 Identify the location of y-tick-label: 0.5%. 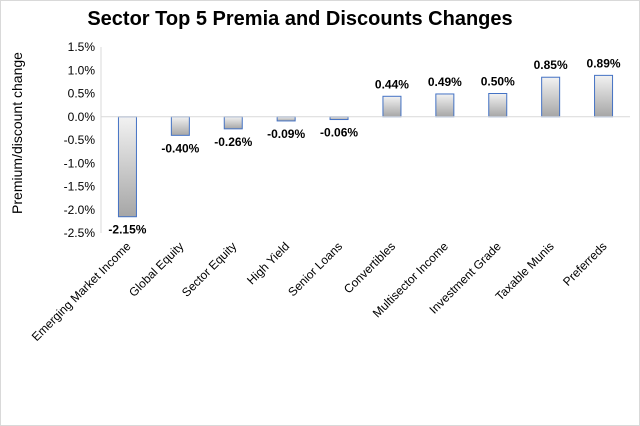
(82, 94).